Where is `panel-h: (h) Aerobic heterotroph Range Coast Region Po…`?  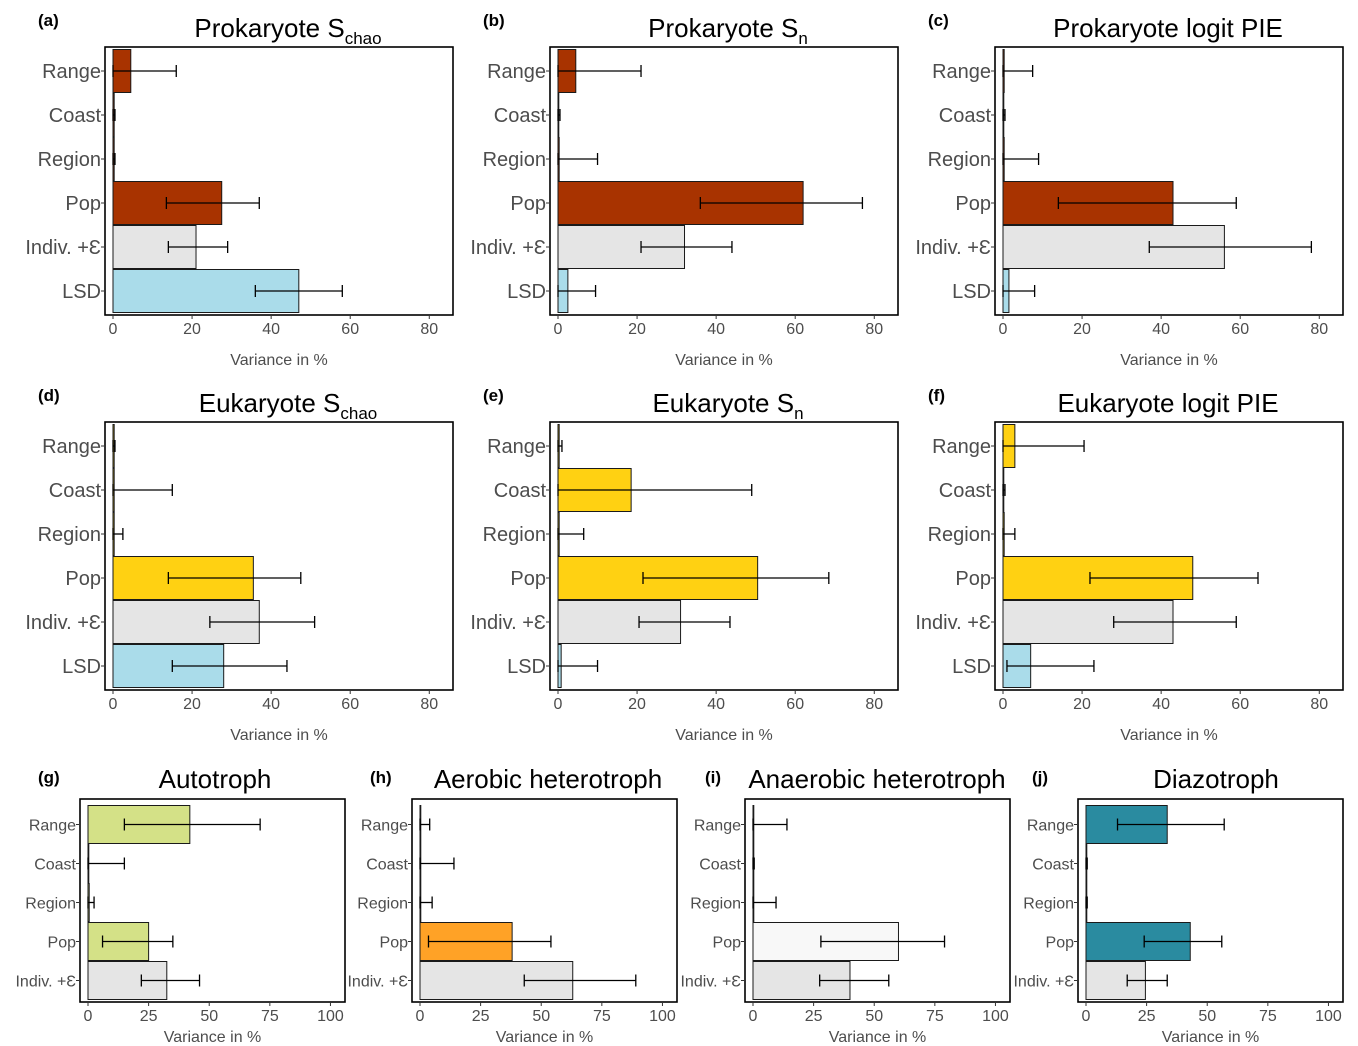 panel-h: (h) Aerobic heterotroph Range Coast Region Po… is located at coordinates (512, 905).